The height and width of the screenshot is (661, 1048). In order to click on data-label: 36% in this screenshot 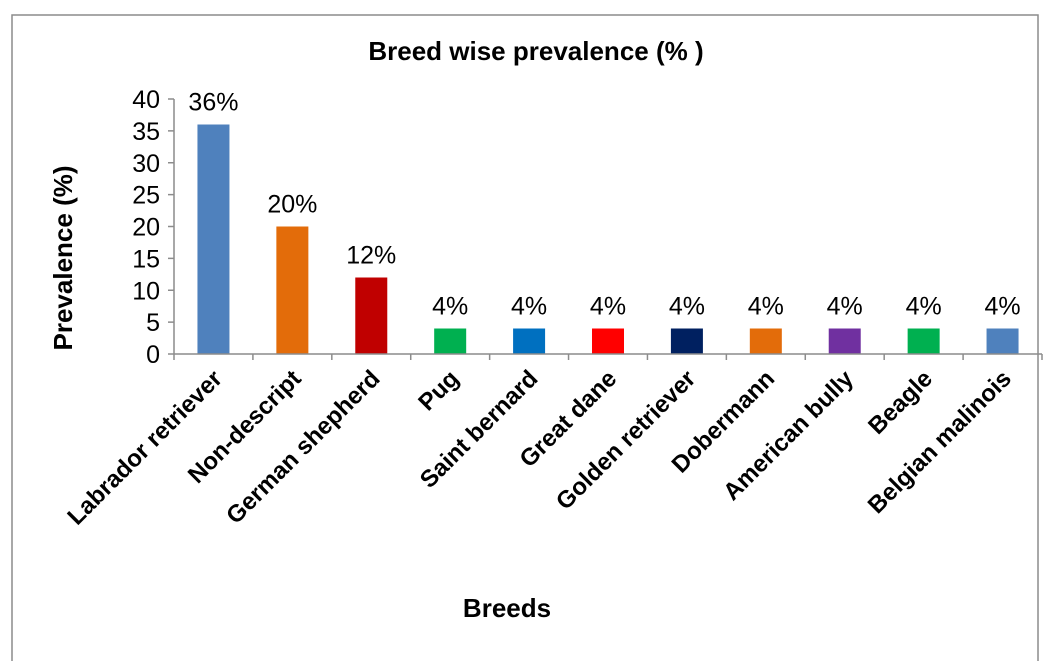, I will do `click(213, 103)`.